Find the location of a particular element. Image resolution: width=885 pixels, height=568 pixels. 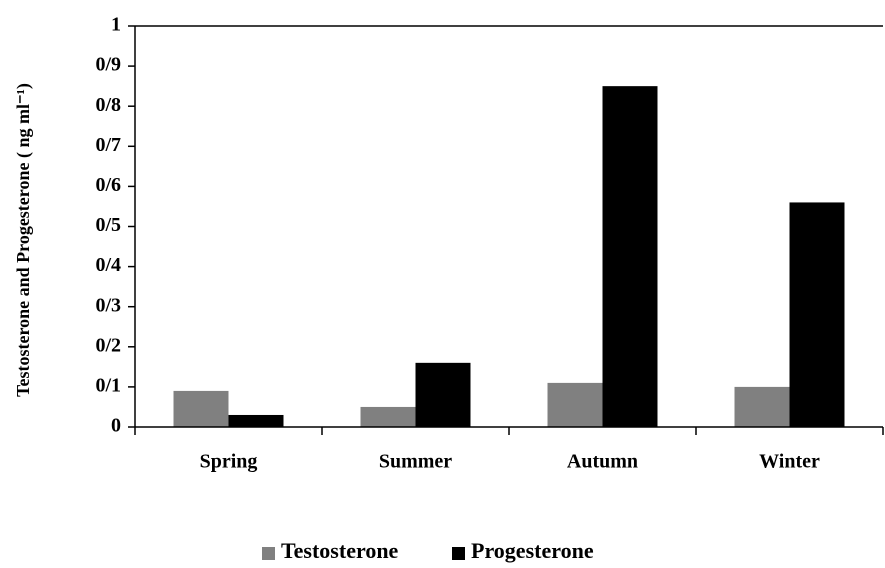

legend-label: Progesterone is located at coordinates (532, 550).